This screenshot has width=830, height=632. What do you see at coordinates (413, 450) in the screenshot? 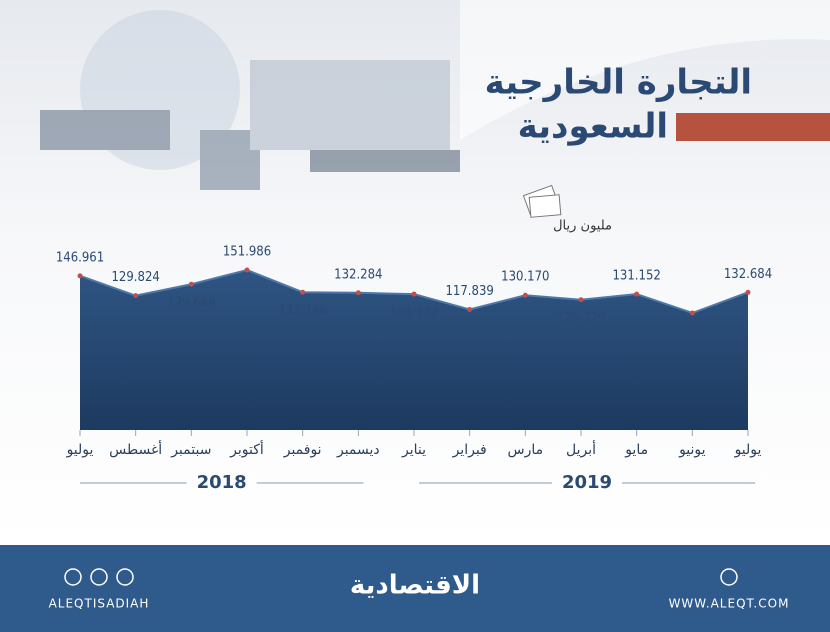
I see `category-label: يناير` at bounding box center [413, 450].